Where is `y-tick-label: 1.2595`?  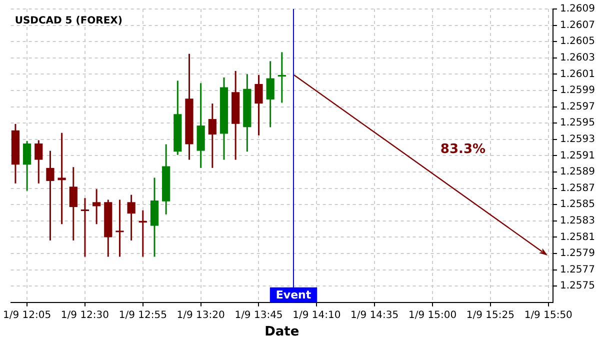 y-tick-label: 1.2595 is located at coordinates (578, 123).